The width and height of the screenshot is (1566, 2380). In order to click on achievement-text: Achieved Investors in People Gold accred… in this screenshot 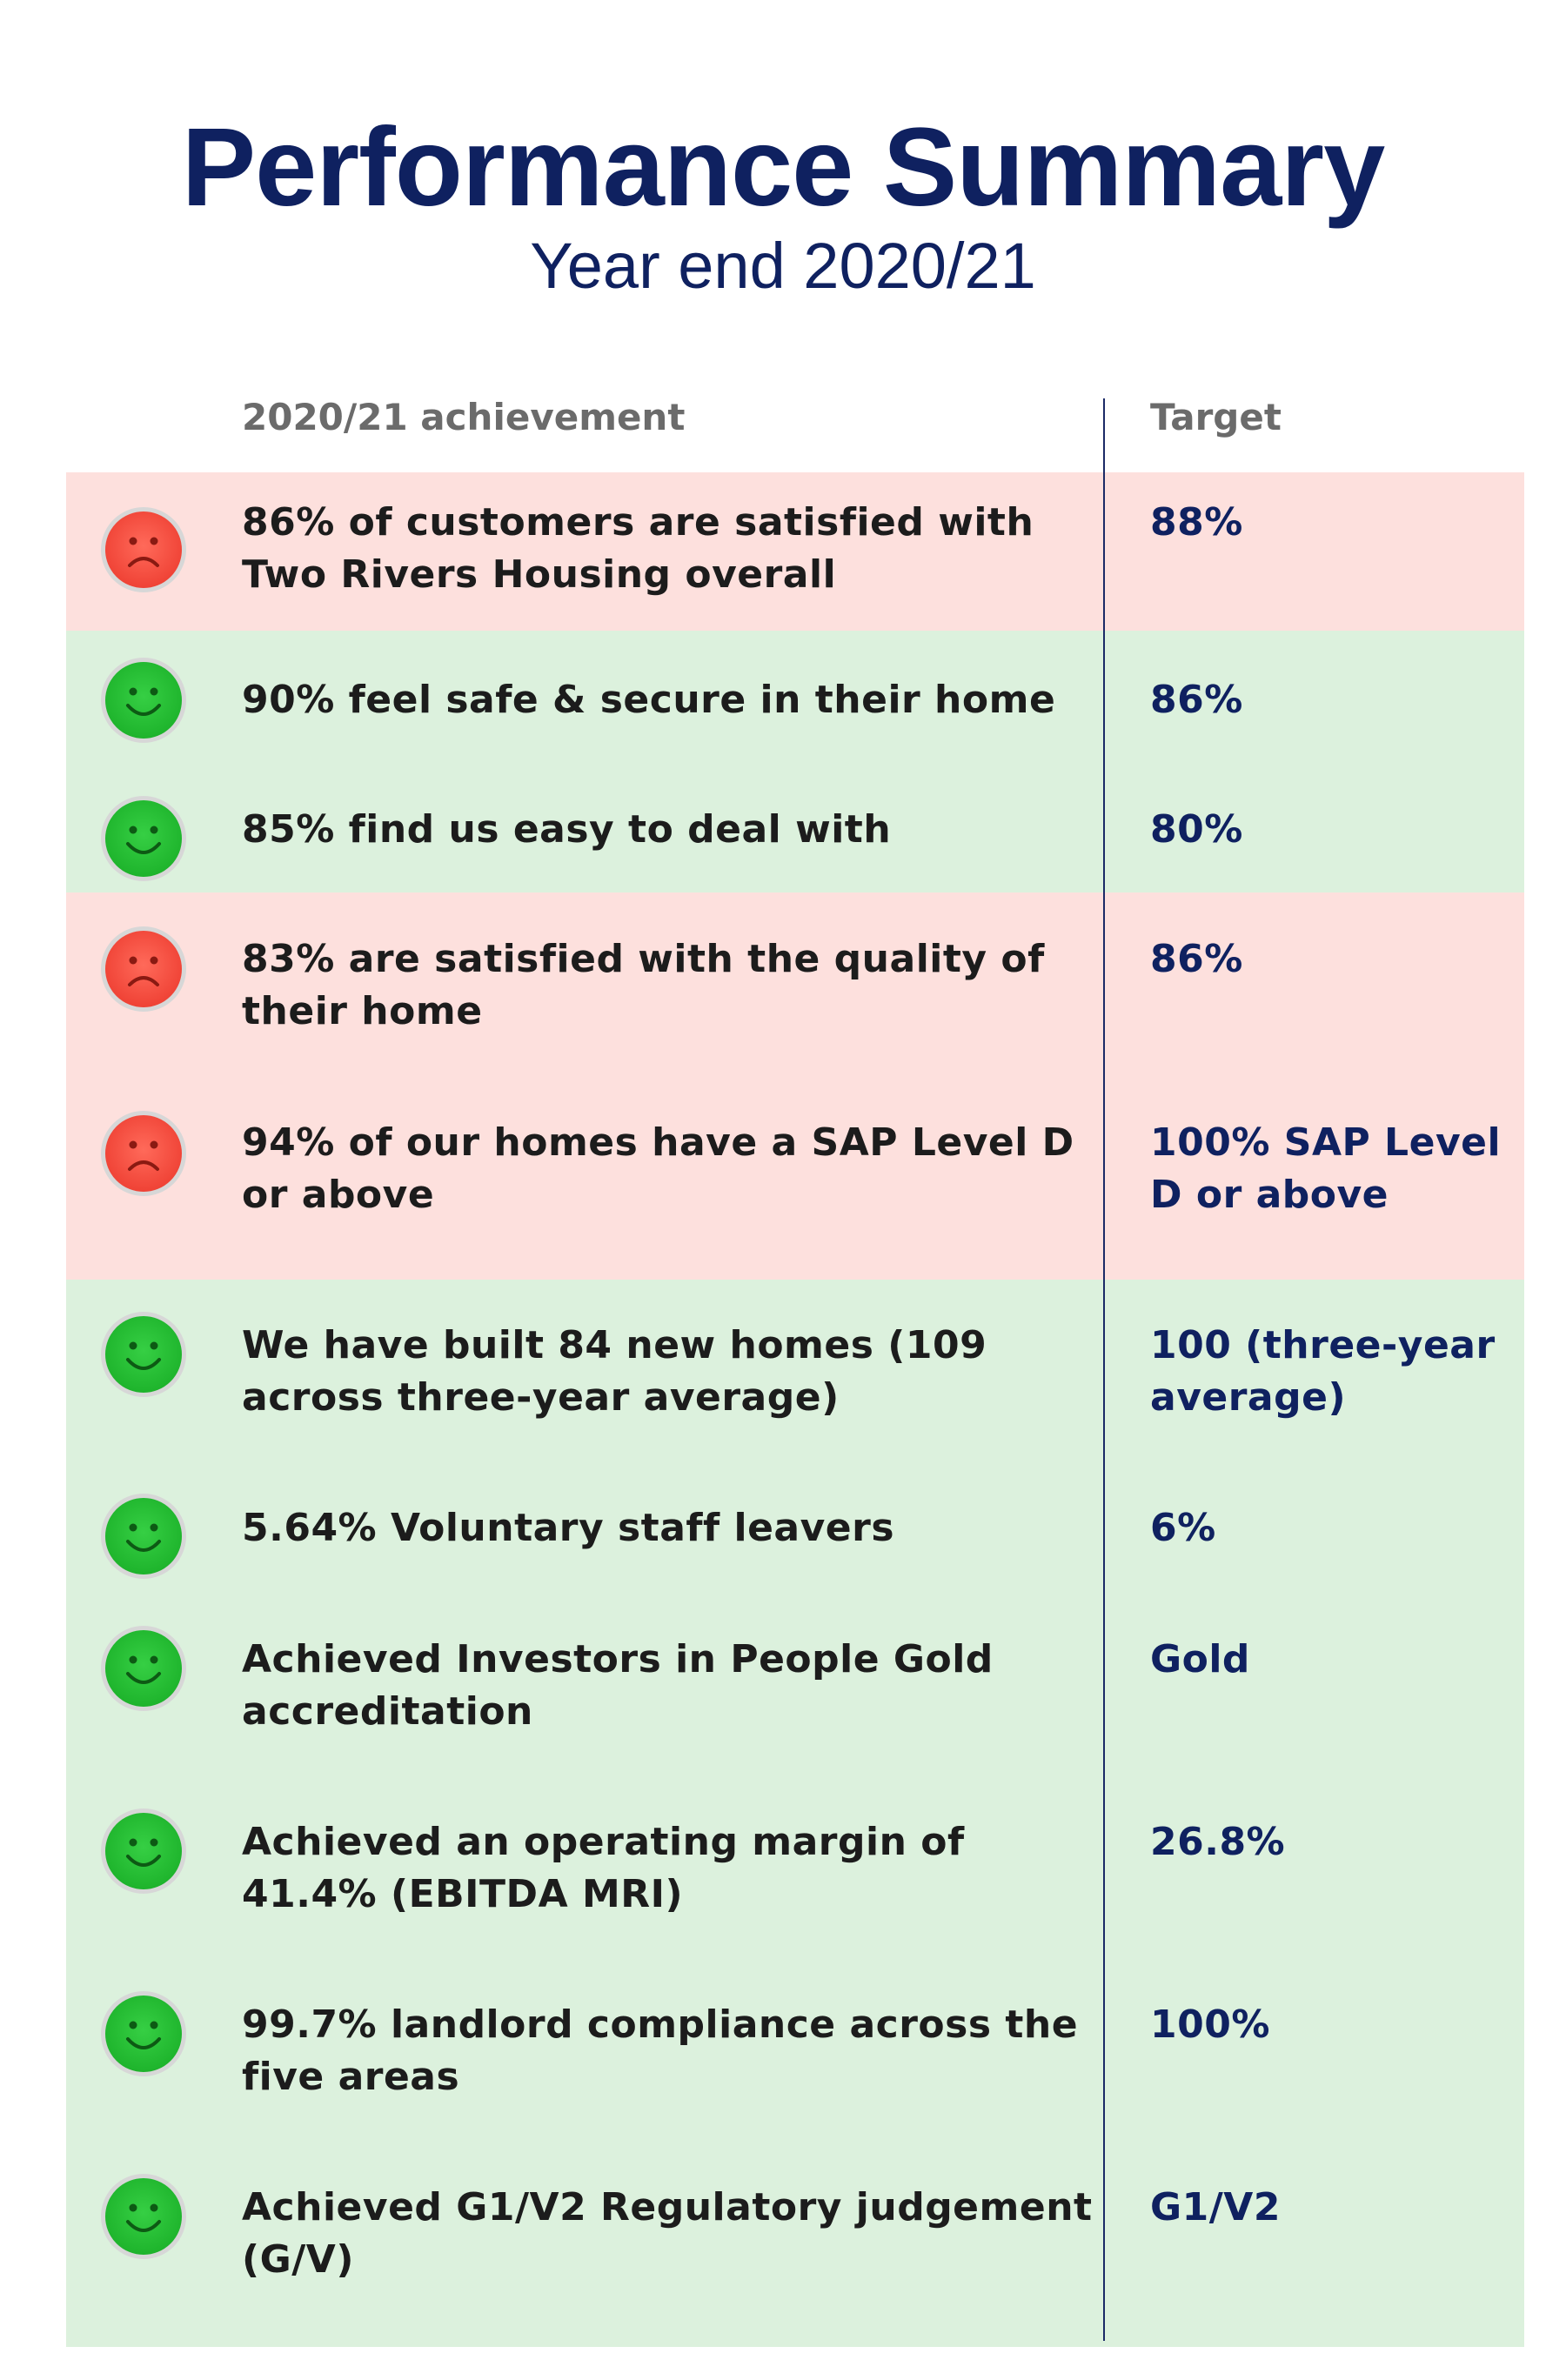, I will do `click(618, 1685)`.